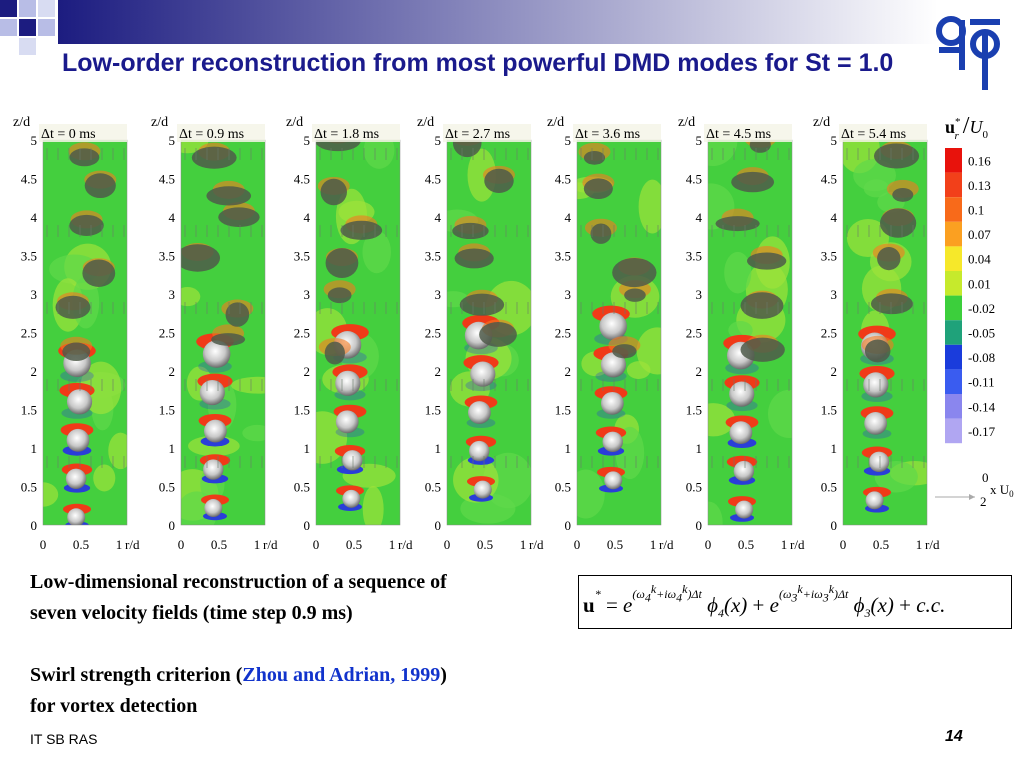 This screenshot has width=1024, height=768. What do you see at coordinates (1000, 489) in the screenshot?
I see `scale-unit-text: x U` at bounding box center [1000, 489].